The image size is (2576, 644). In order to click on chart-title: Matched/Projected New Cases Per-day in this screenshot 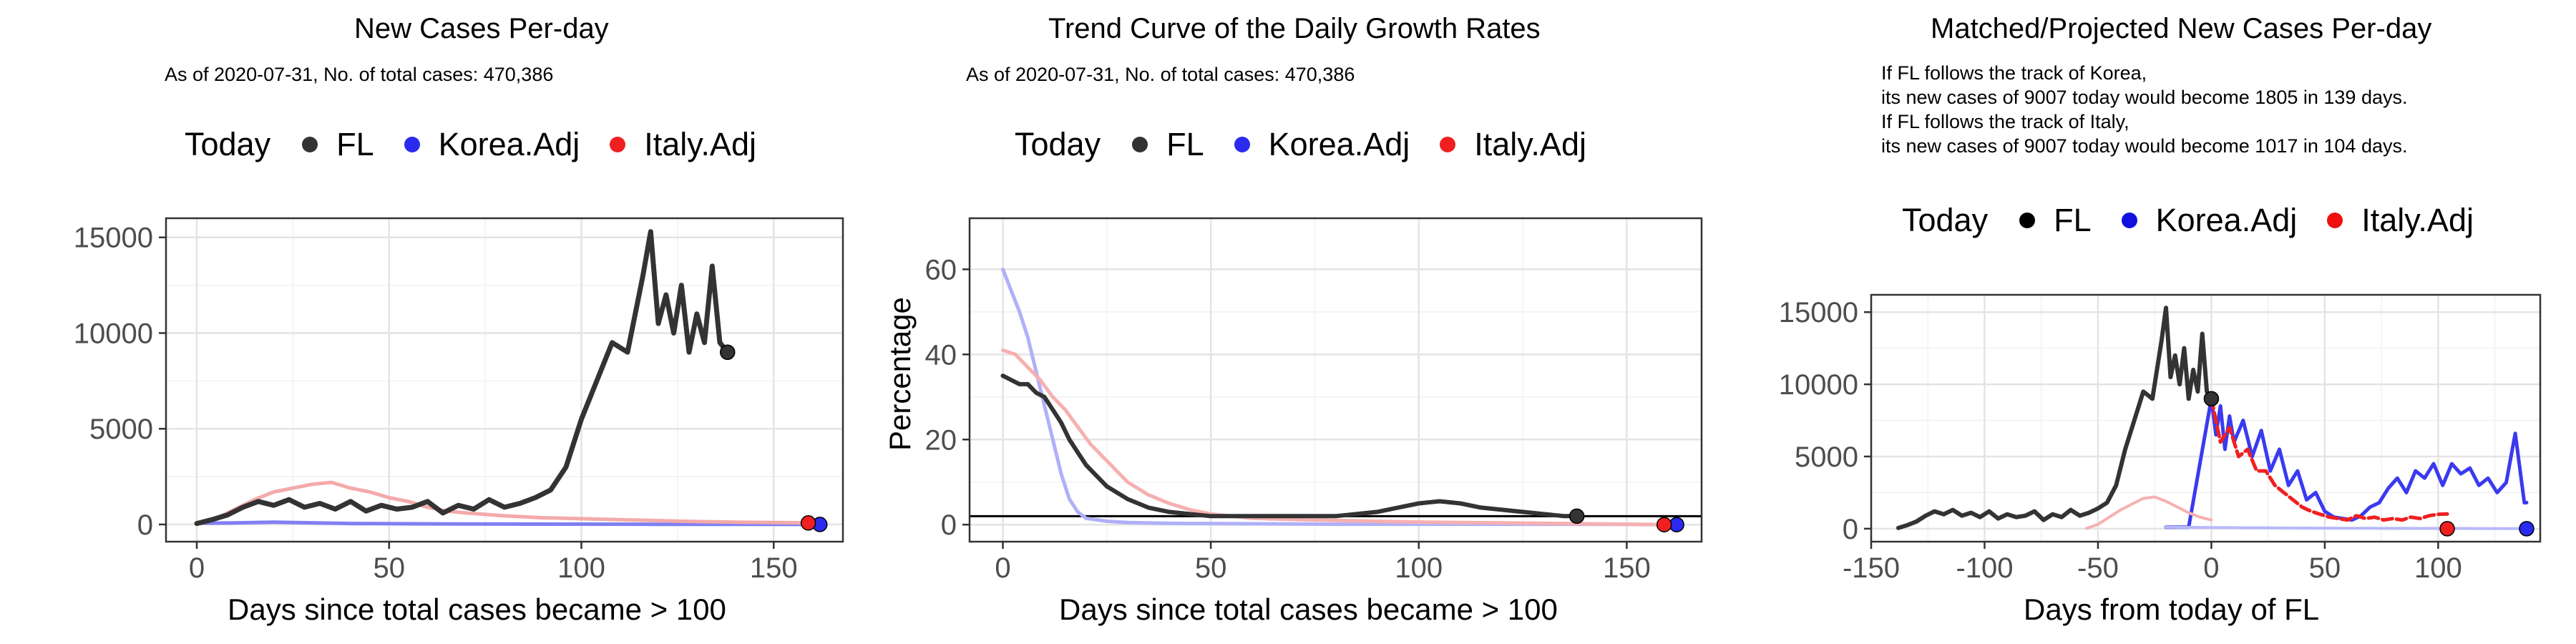, I will do `click(2181, 28)`.